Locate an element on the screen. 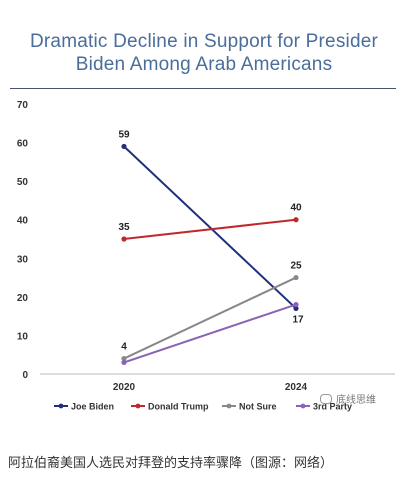 This screenshot has height=478, width=408. watermark: 底线思维 is located at coordinates (348, 398).